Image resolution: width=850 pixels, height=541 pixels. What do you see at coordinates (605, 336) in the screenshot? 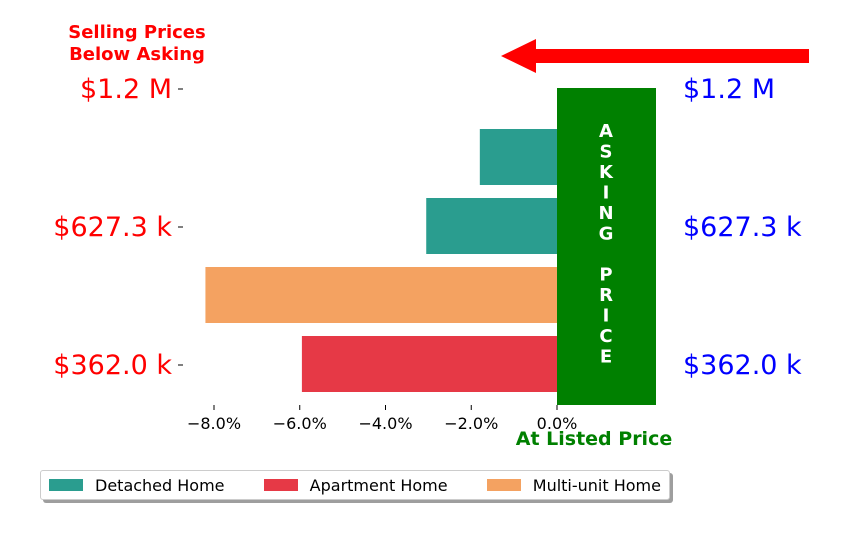
I see `asking-letter: C` at bounding box center [605, 336].